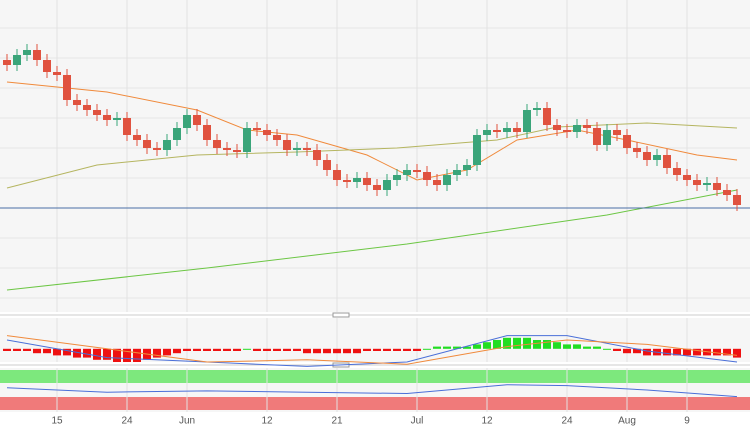 This screenshot has width=750, height=430. What do you see at coordinates (375, 403) in the screenshot?
I see `oversold-band` at bounding box center [375, 403].